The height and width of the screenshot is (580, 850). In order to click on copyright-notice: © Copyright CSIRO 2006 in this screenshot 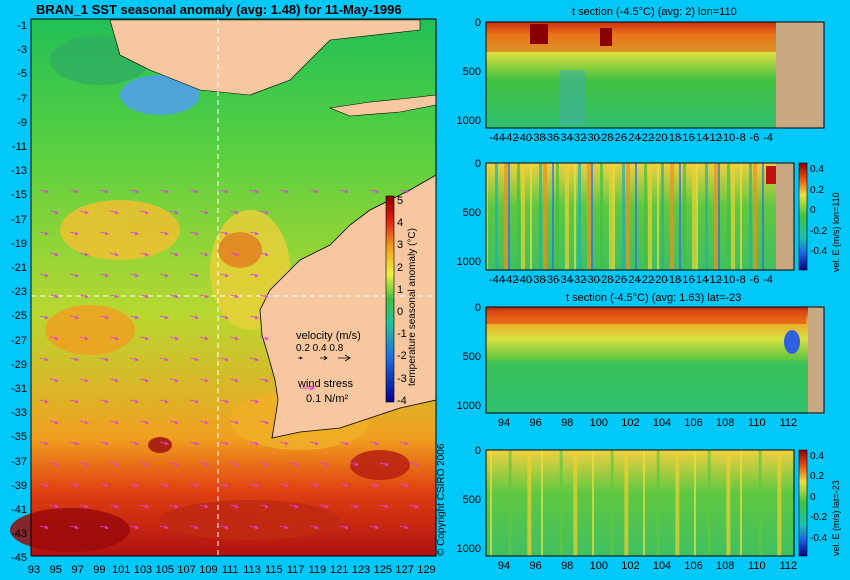, I will do `click(441, 499)`.